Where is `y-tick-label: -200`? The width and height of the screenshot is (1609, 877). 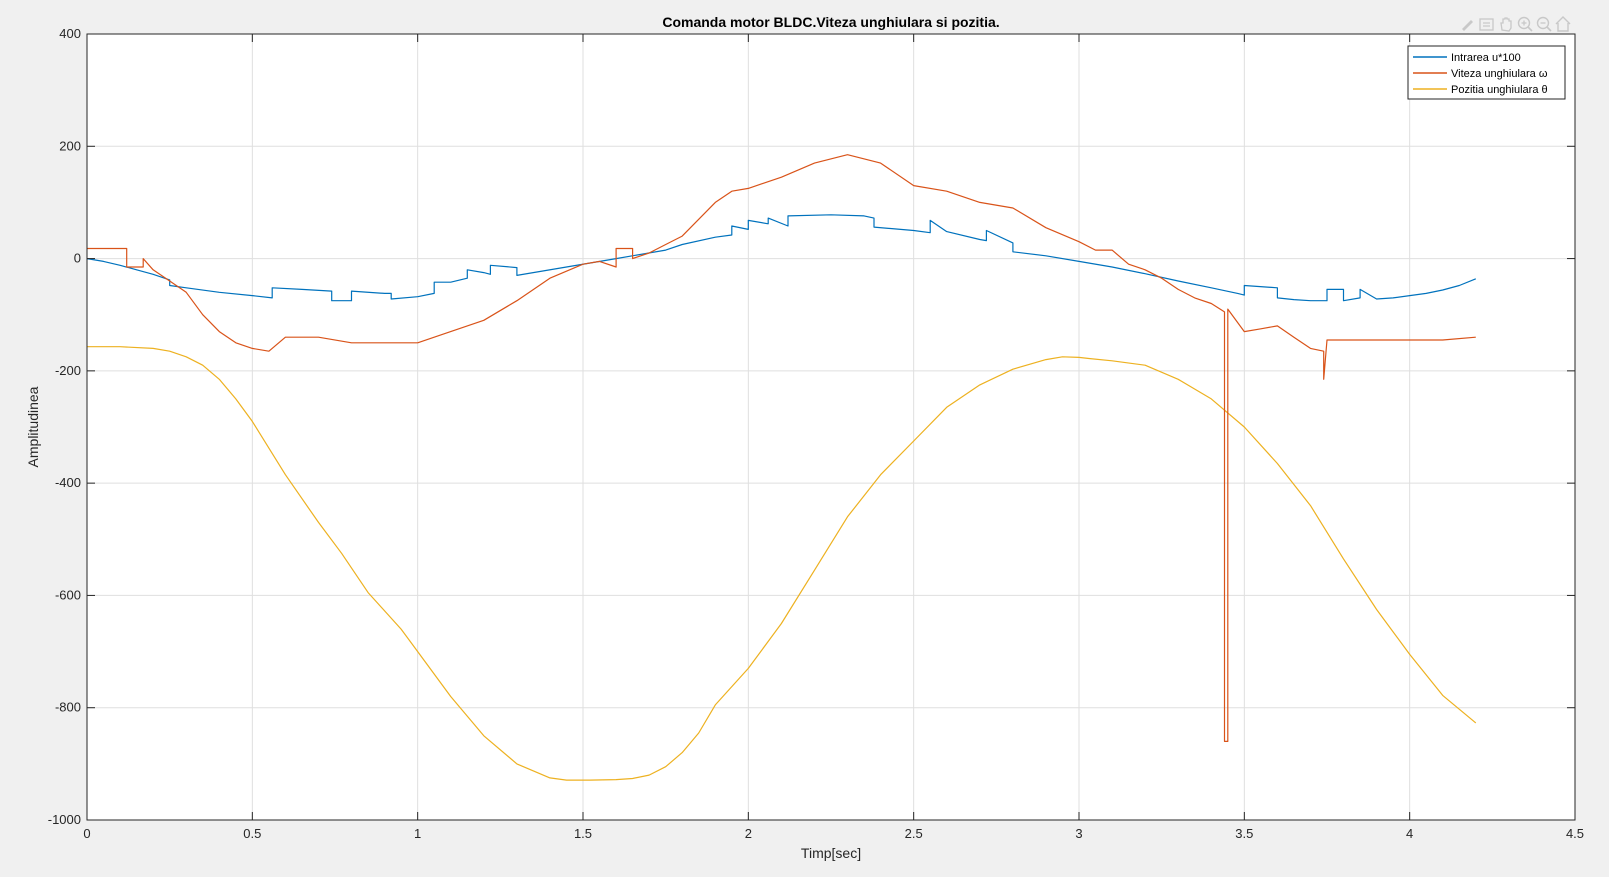 y-tick-label: -200 is located at coordinates (68, 370).